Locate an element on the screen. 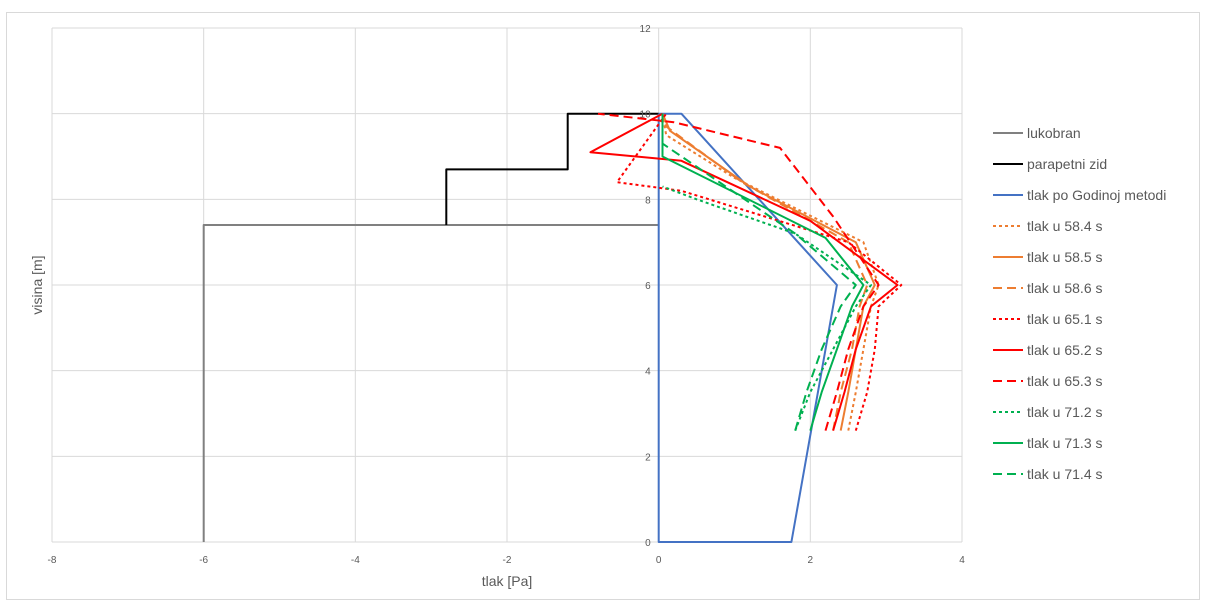  x-axis-title: tlak [Pa] is located at coordinates (507, 581).